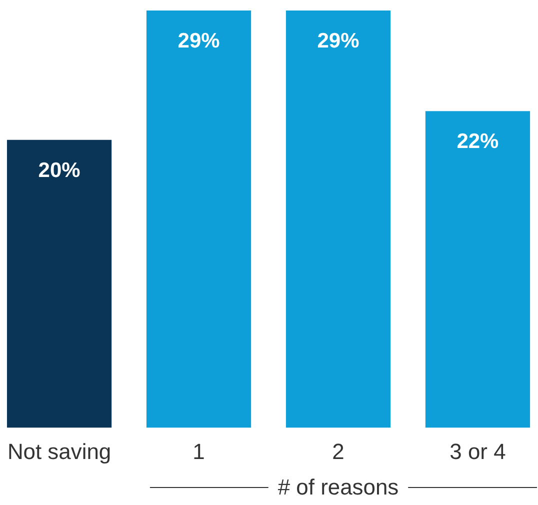 The height and width of the screenshot is (505, 538). What do you see at coordinates (338, 451) in the screenshot?
I see `x-tick-label: 2` at bounding box center [338, 451].